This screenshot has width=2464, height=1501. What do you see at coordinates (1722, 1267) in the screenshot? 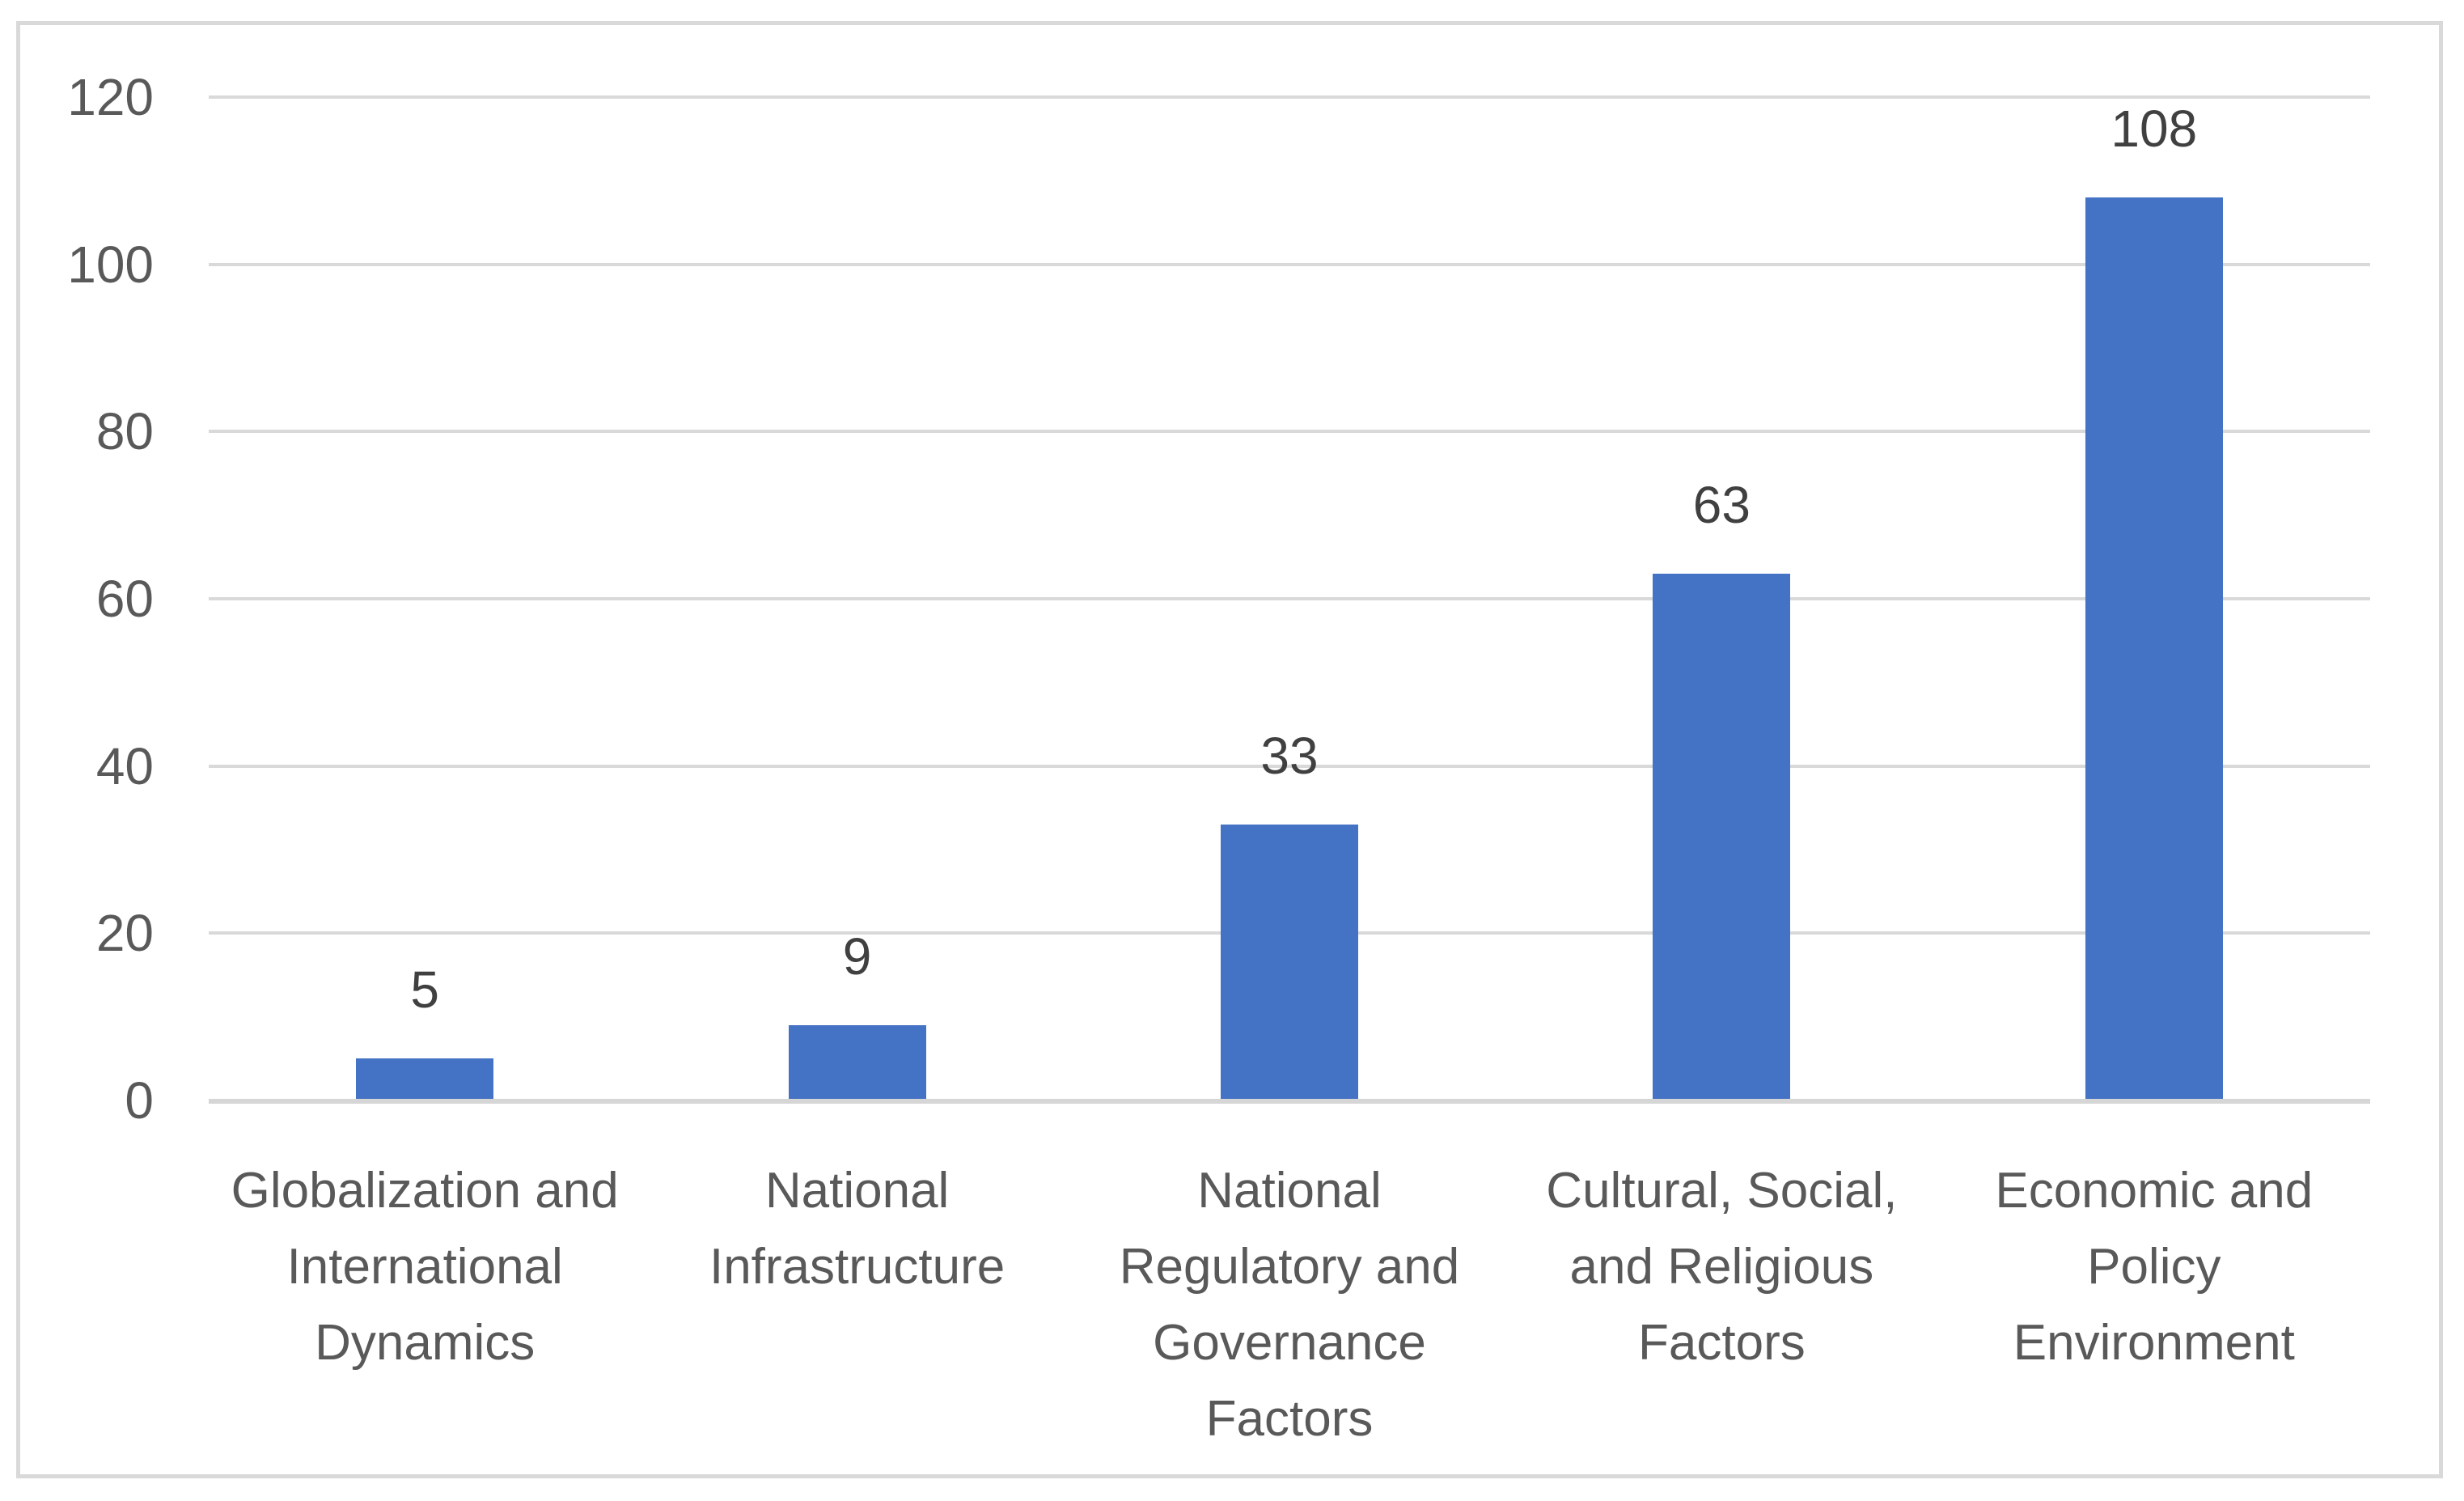
I see `x-axis-category-label: Cultural, Social, and Religious Factors` at bounding box center [1722, 1267].